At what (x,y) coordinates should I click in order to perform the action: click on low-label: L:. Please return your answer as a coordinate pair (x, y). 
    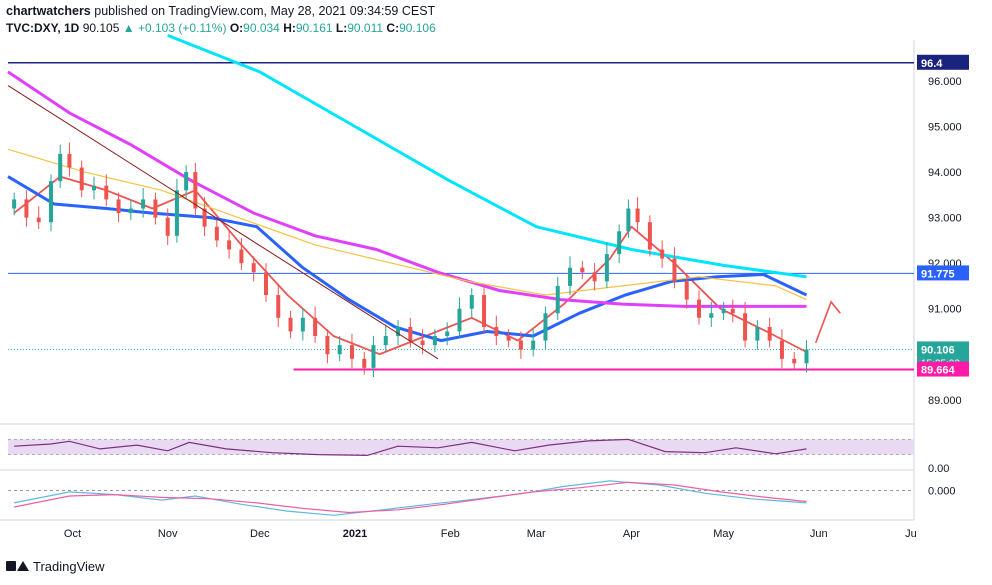
    Looking at the image, I should click on (341, 28).